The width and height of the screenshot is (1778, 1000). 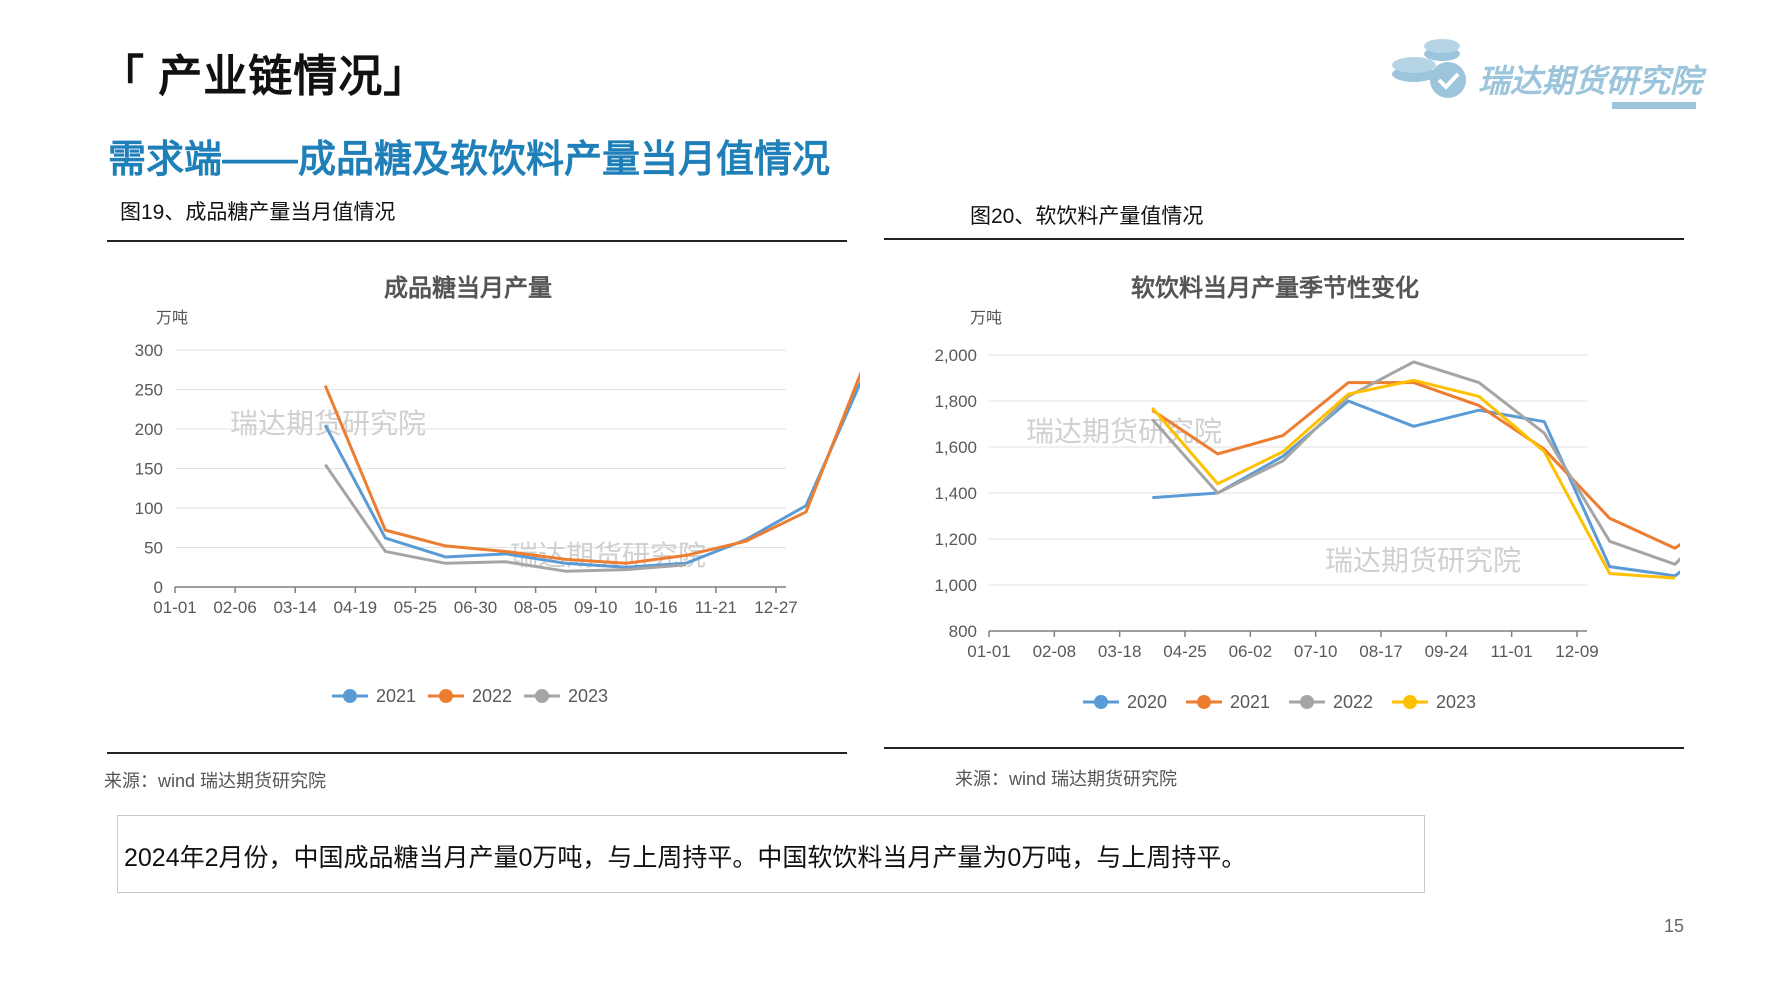 I want to click on x-tick-label: 06-02, so click(x=1250, y=651).